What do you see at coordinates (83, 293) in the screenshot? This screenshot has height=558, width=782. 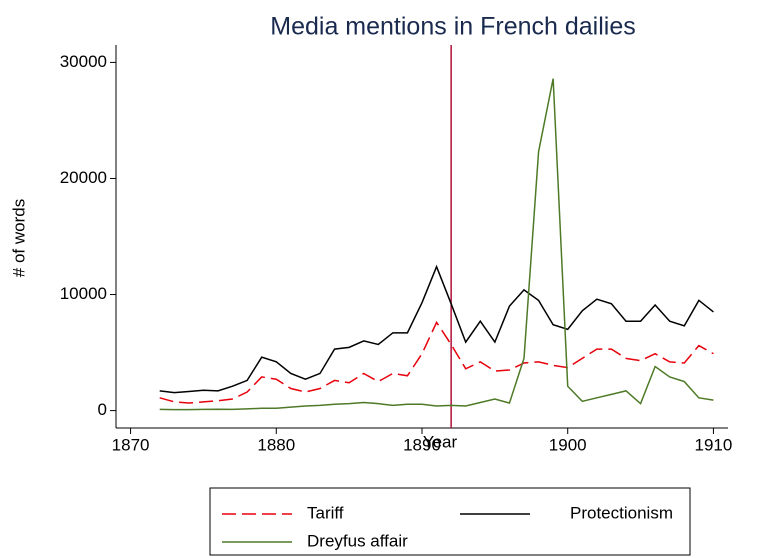 I see `y-tick-label: 10000` at bounding box center [83, 293].